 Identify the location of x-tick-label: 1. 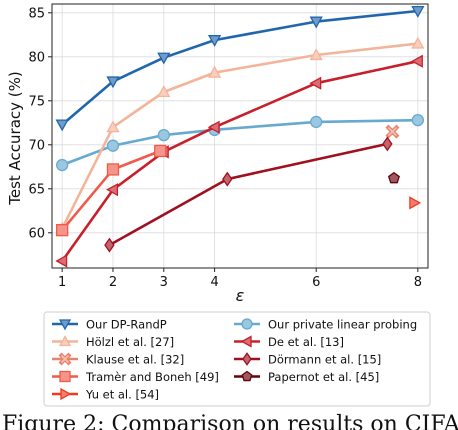
(62, 282).